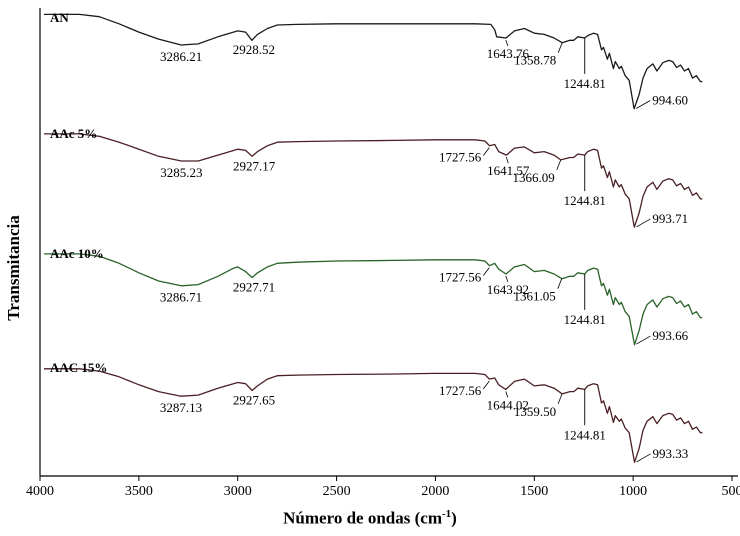  What do you see at coordinates (670, 335) in the screenshot?
I see `peak-label: 993.66` at bounding box center [670, 335].